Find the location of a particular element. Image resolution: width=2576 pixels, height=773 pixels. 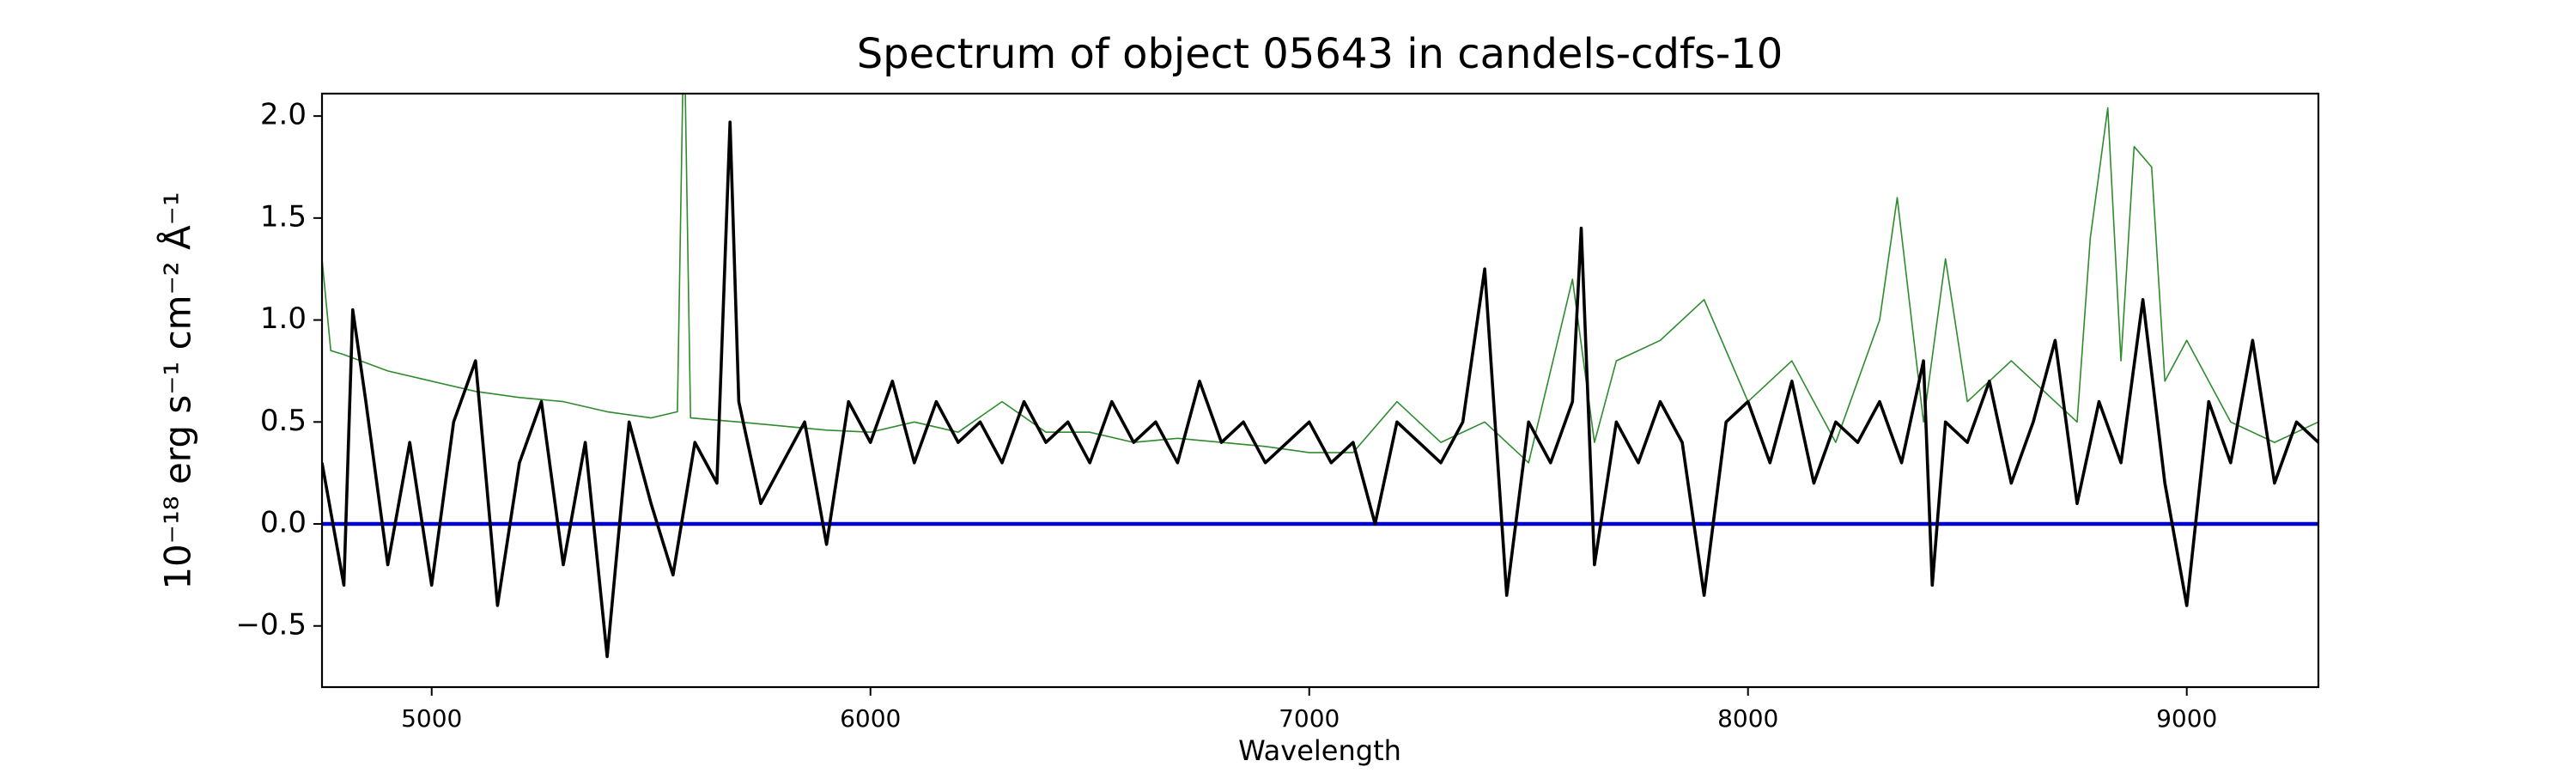

x-tick-label: 5000 is located at coordinates (431, 718).